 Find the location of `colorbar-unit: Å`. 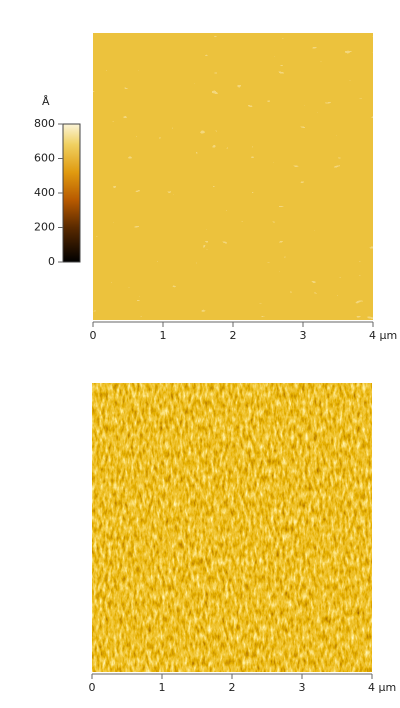

colorbar-unit: Å is located at coordinates (46, 101).